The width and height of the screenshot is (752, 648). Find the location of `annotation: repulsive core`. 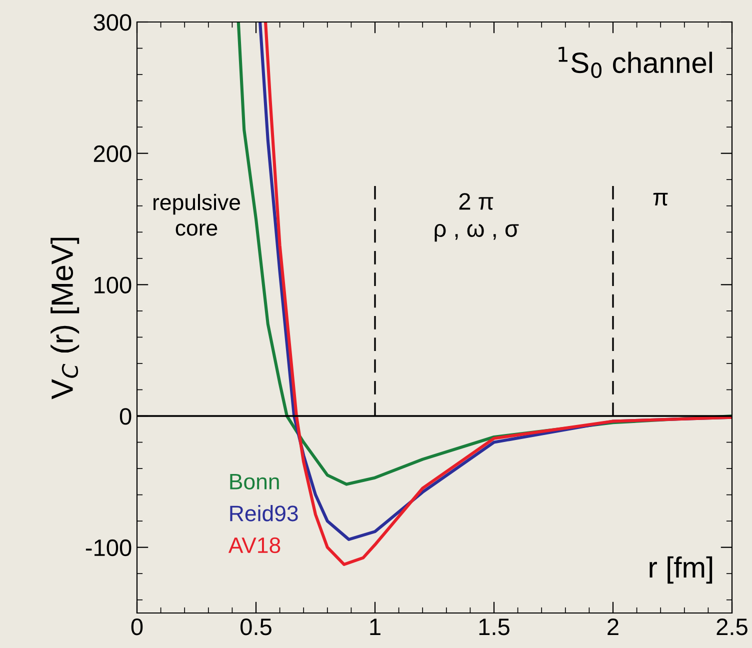

annotation: repulsive core is located at coordinates (197, 215).